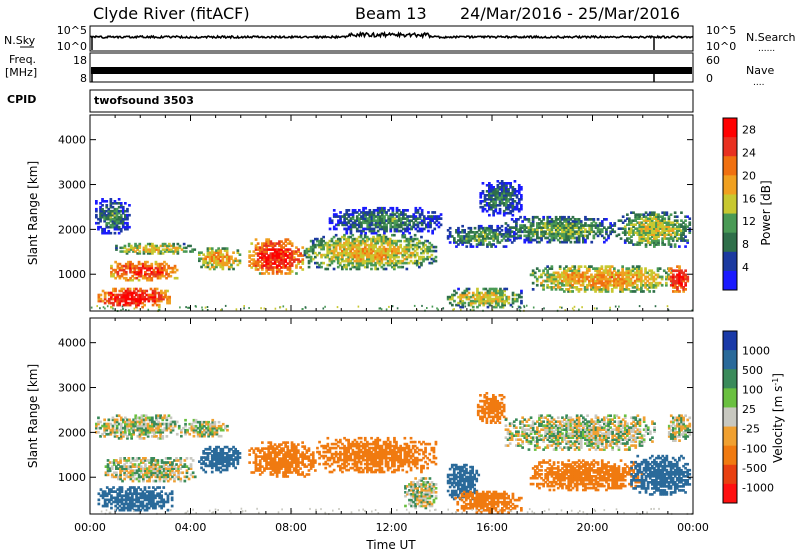  I want to click on colorbar-tick-label: 12, so click(749, 221).